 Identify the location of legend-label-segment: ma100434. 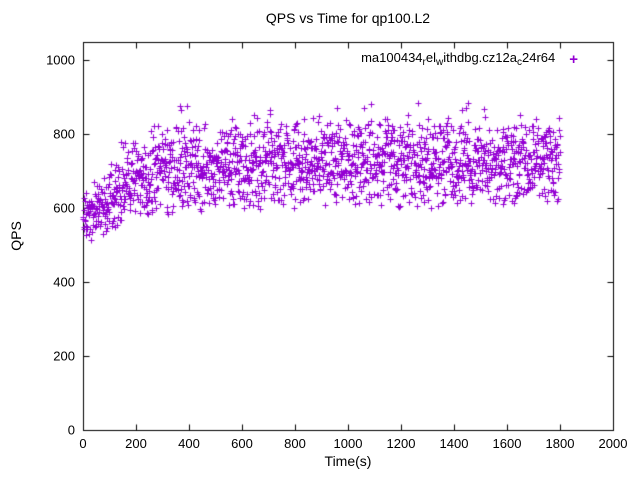
(392, 57).